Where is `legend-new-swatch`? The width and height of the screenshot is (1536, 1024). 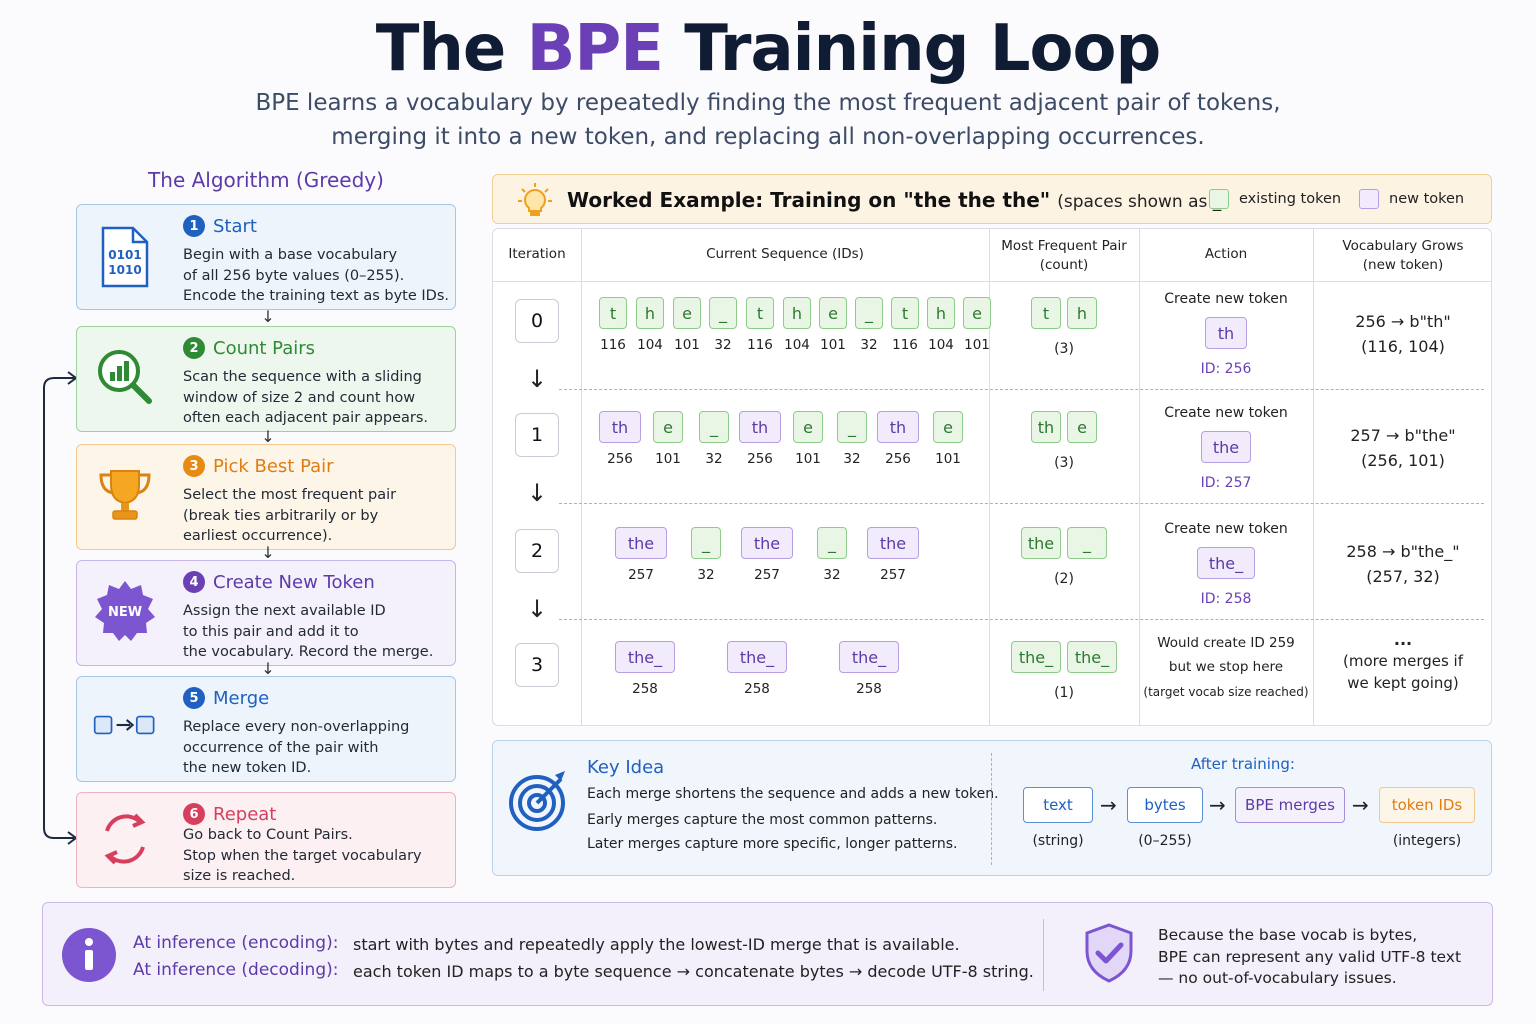 legend-new-swatch is located at coordinates (1369, 199).